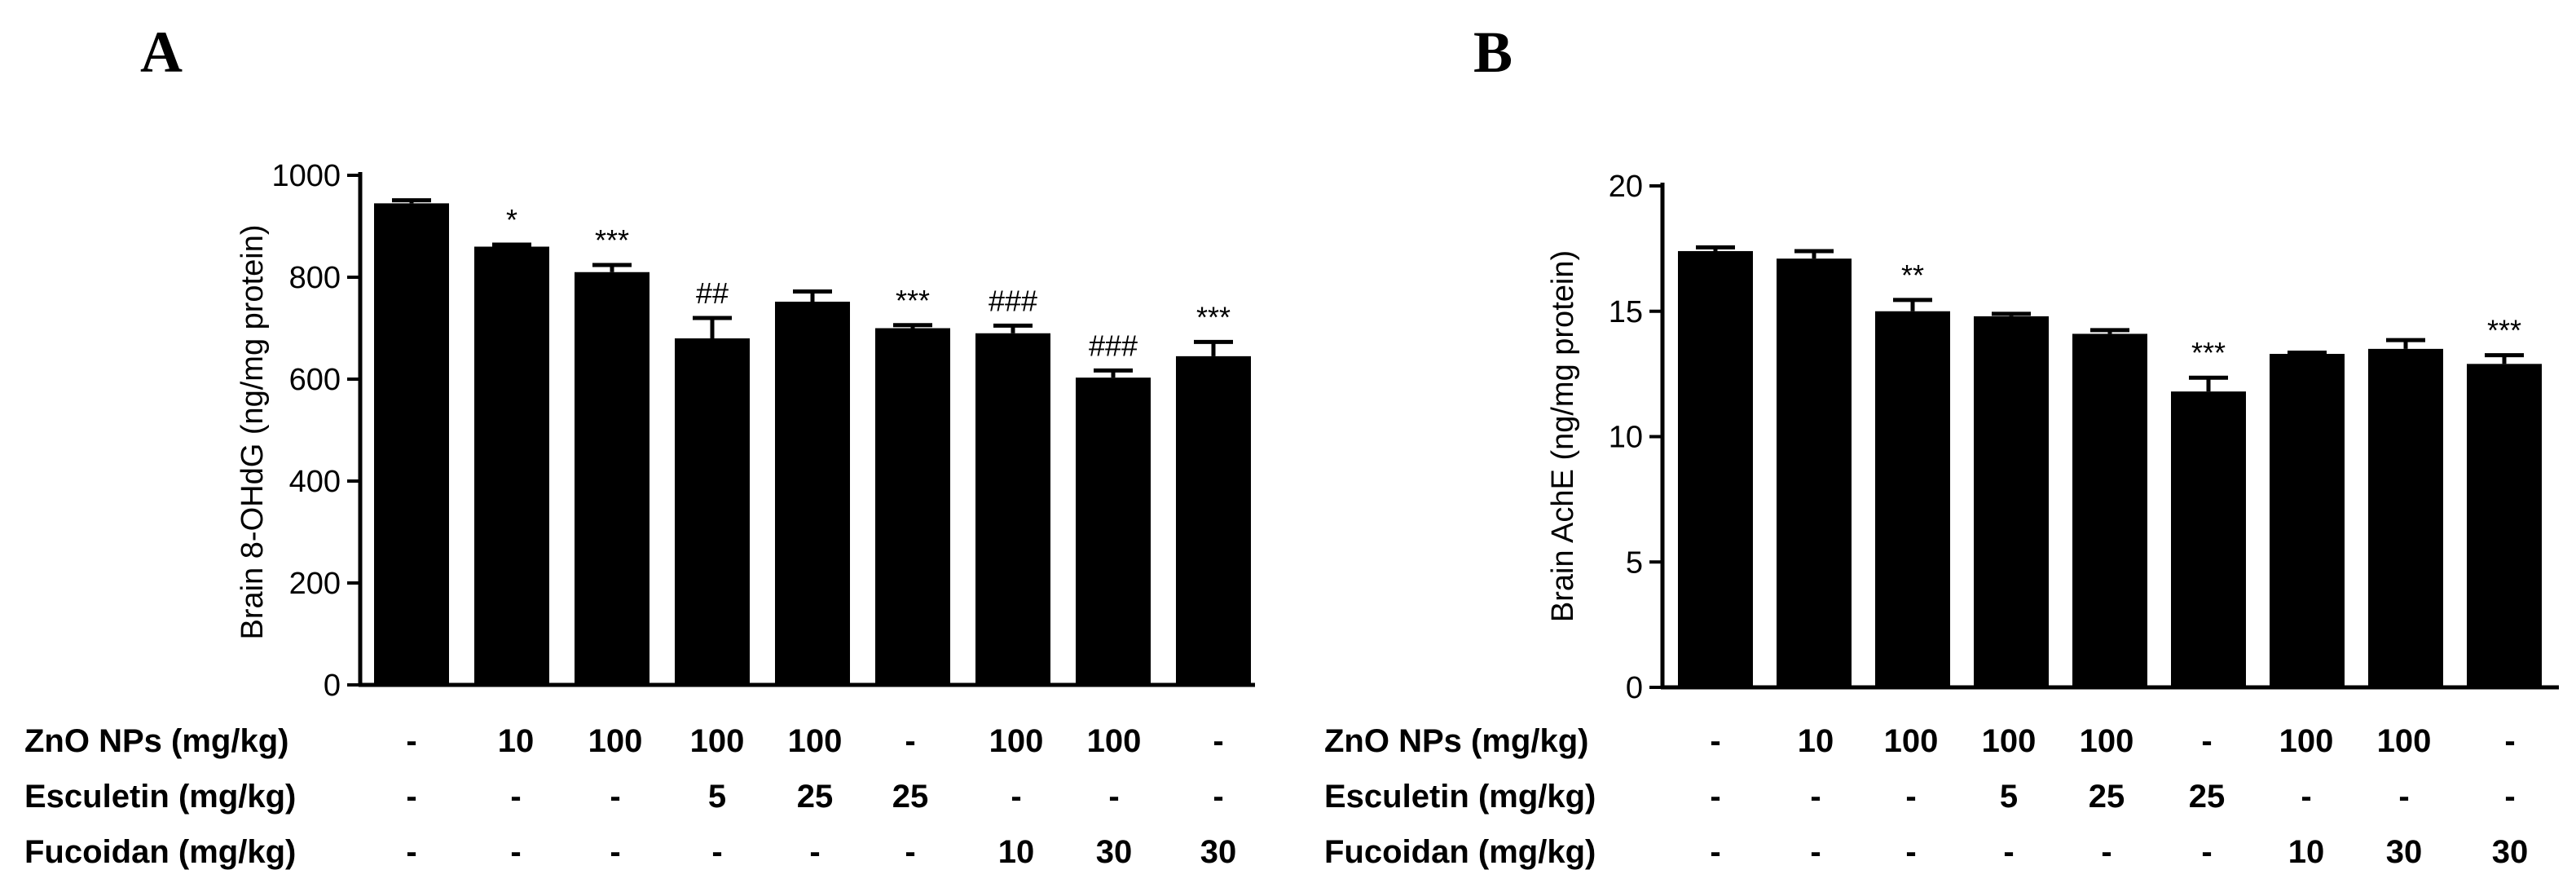 Image resolution: width=2576 pixels, height=892 pixels. What do you see at coordinates (160, 797) in the screenshot?
I see `panel-a-row-label: Esculetin (mg/kg)` at bounding box center [160, 797].